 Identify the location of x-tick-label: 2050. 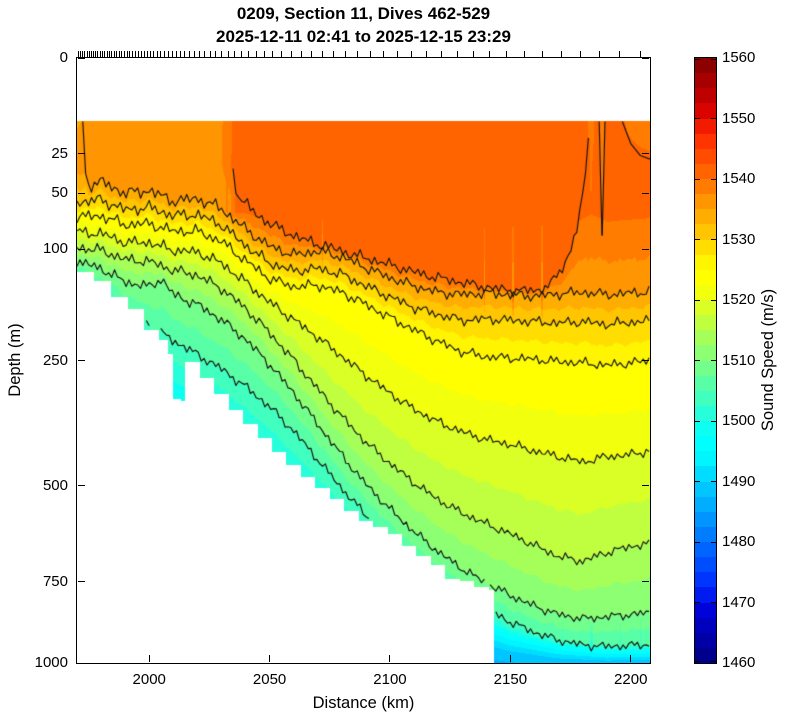
(269, 679).